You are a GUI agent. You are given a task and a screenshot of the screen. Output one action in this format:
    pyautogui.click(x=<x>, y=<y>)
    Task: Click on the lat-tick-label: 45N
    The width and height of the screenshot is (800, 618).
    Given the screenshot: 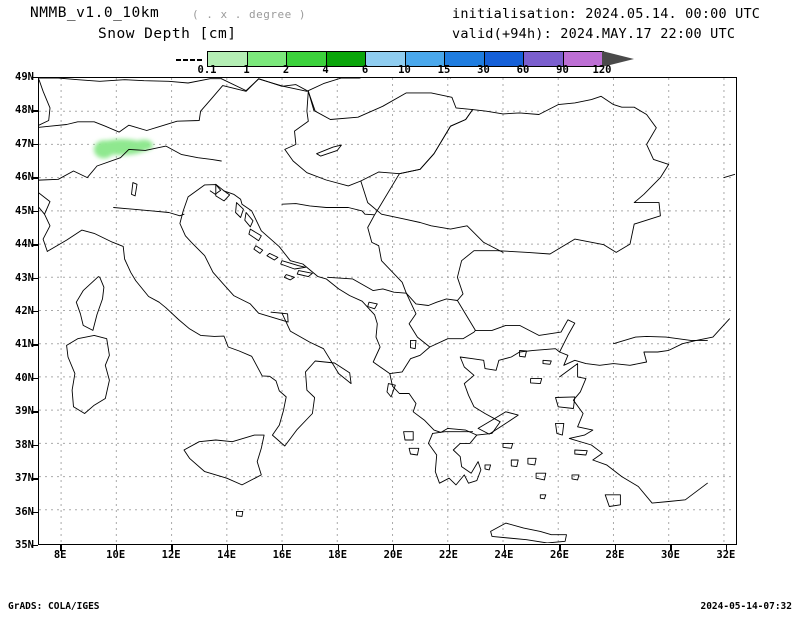 What is the action you would take?
    pyautogui.click(x=24, y=210)
    